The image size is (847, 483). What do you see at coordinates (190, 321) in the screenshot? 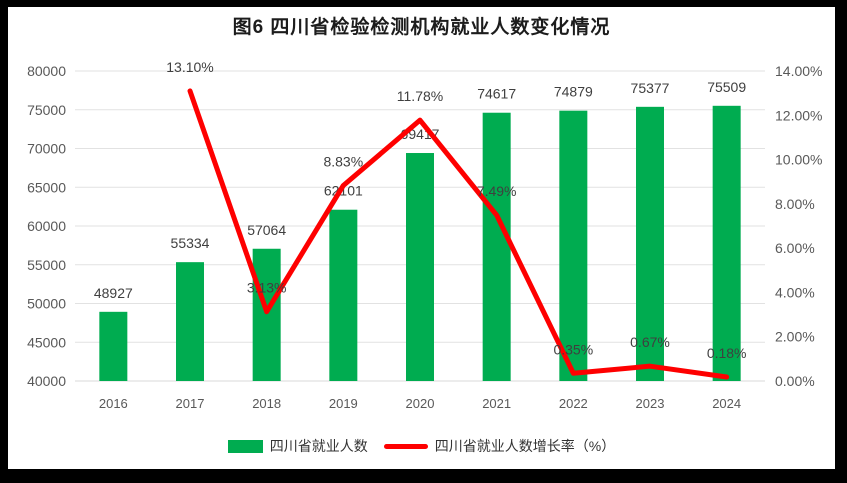
I see `bar-2017` at bounding box center [190, 321].